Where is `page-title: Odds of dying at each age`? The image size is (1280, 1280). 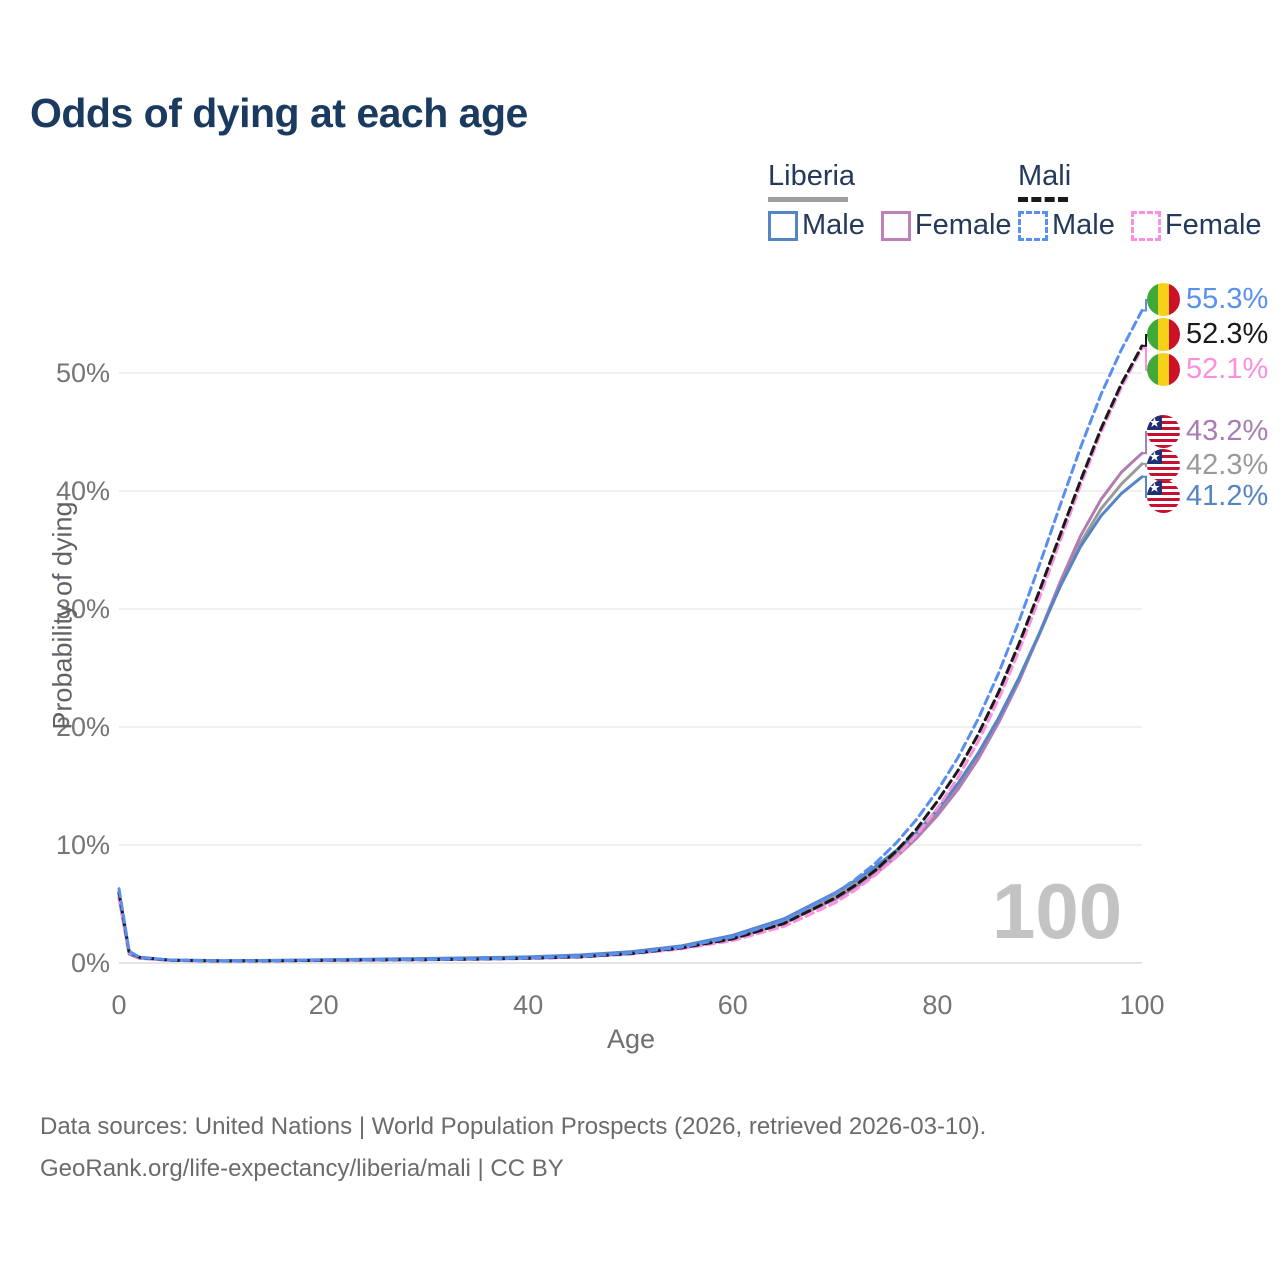 page-title: Odds of dying at each age is located at coordinates (279, 113).